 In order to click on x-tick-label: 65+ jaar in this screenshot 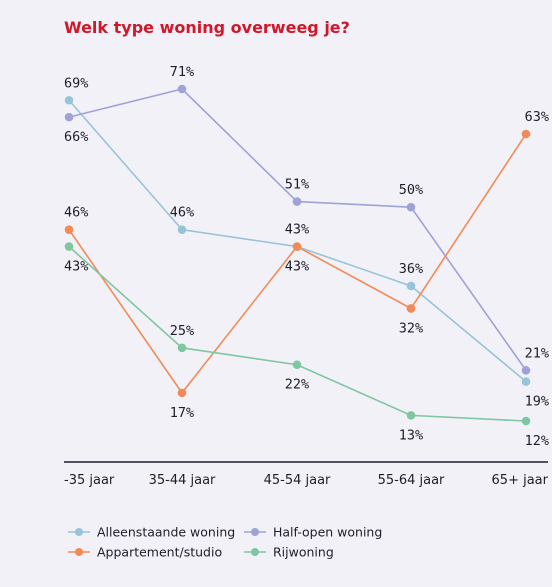, I will do `click(520, 480)`.